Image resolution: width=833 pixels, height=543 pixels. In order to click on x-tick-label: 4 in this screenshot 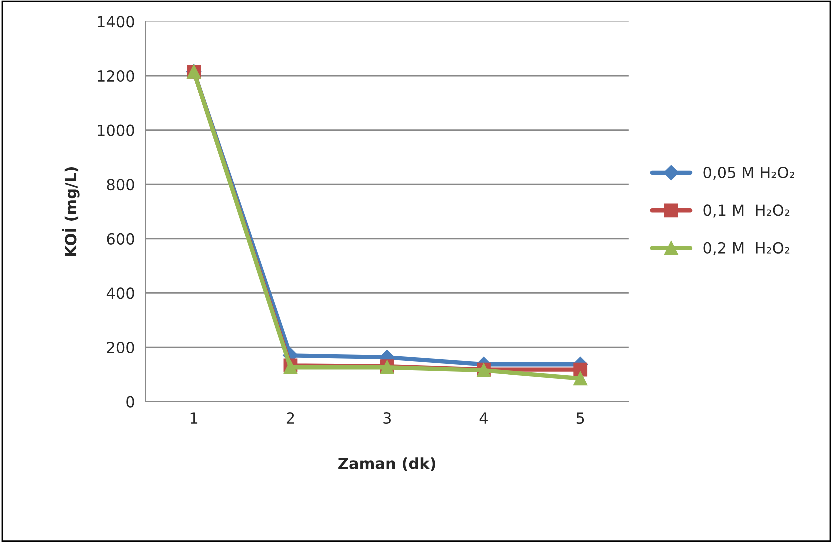, I will do `click(484, 418)`.